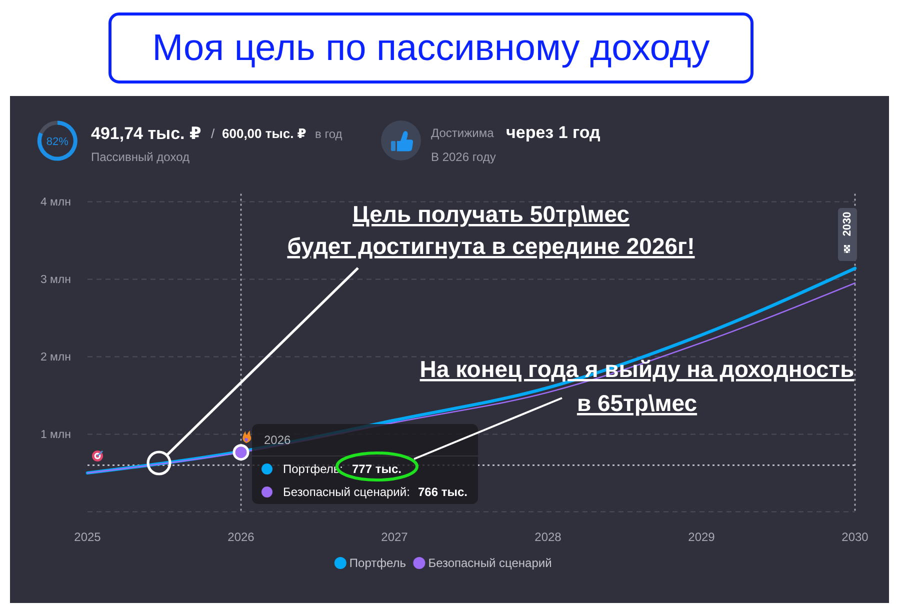 Image resolution: width=900 pixels, height=610 pixels. Describe the element at coordinates (431, 47) in the screenshot. I see `text: Моя цель по пассивному доходу` at that location.